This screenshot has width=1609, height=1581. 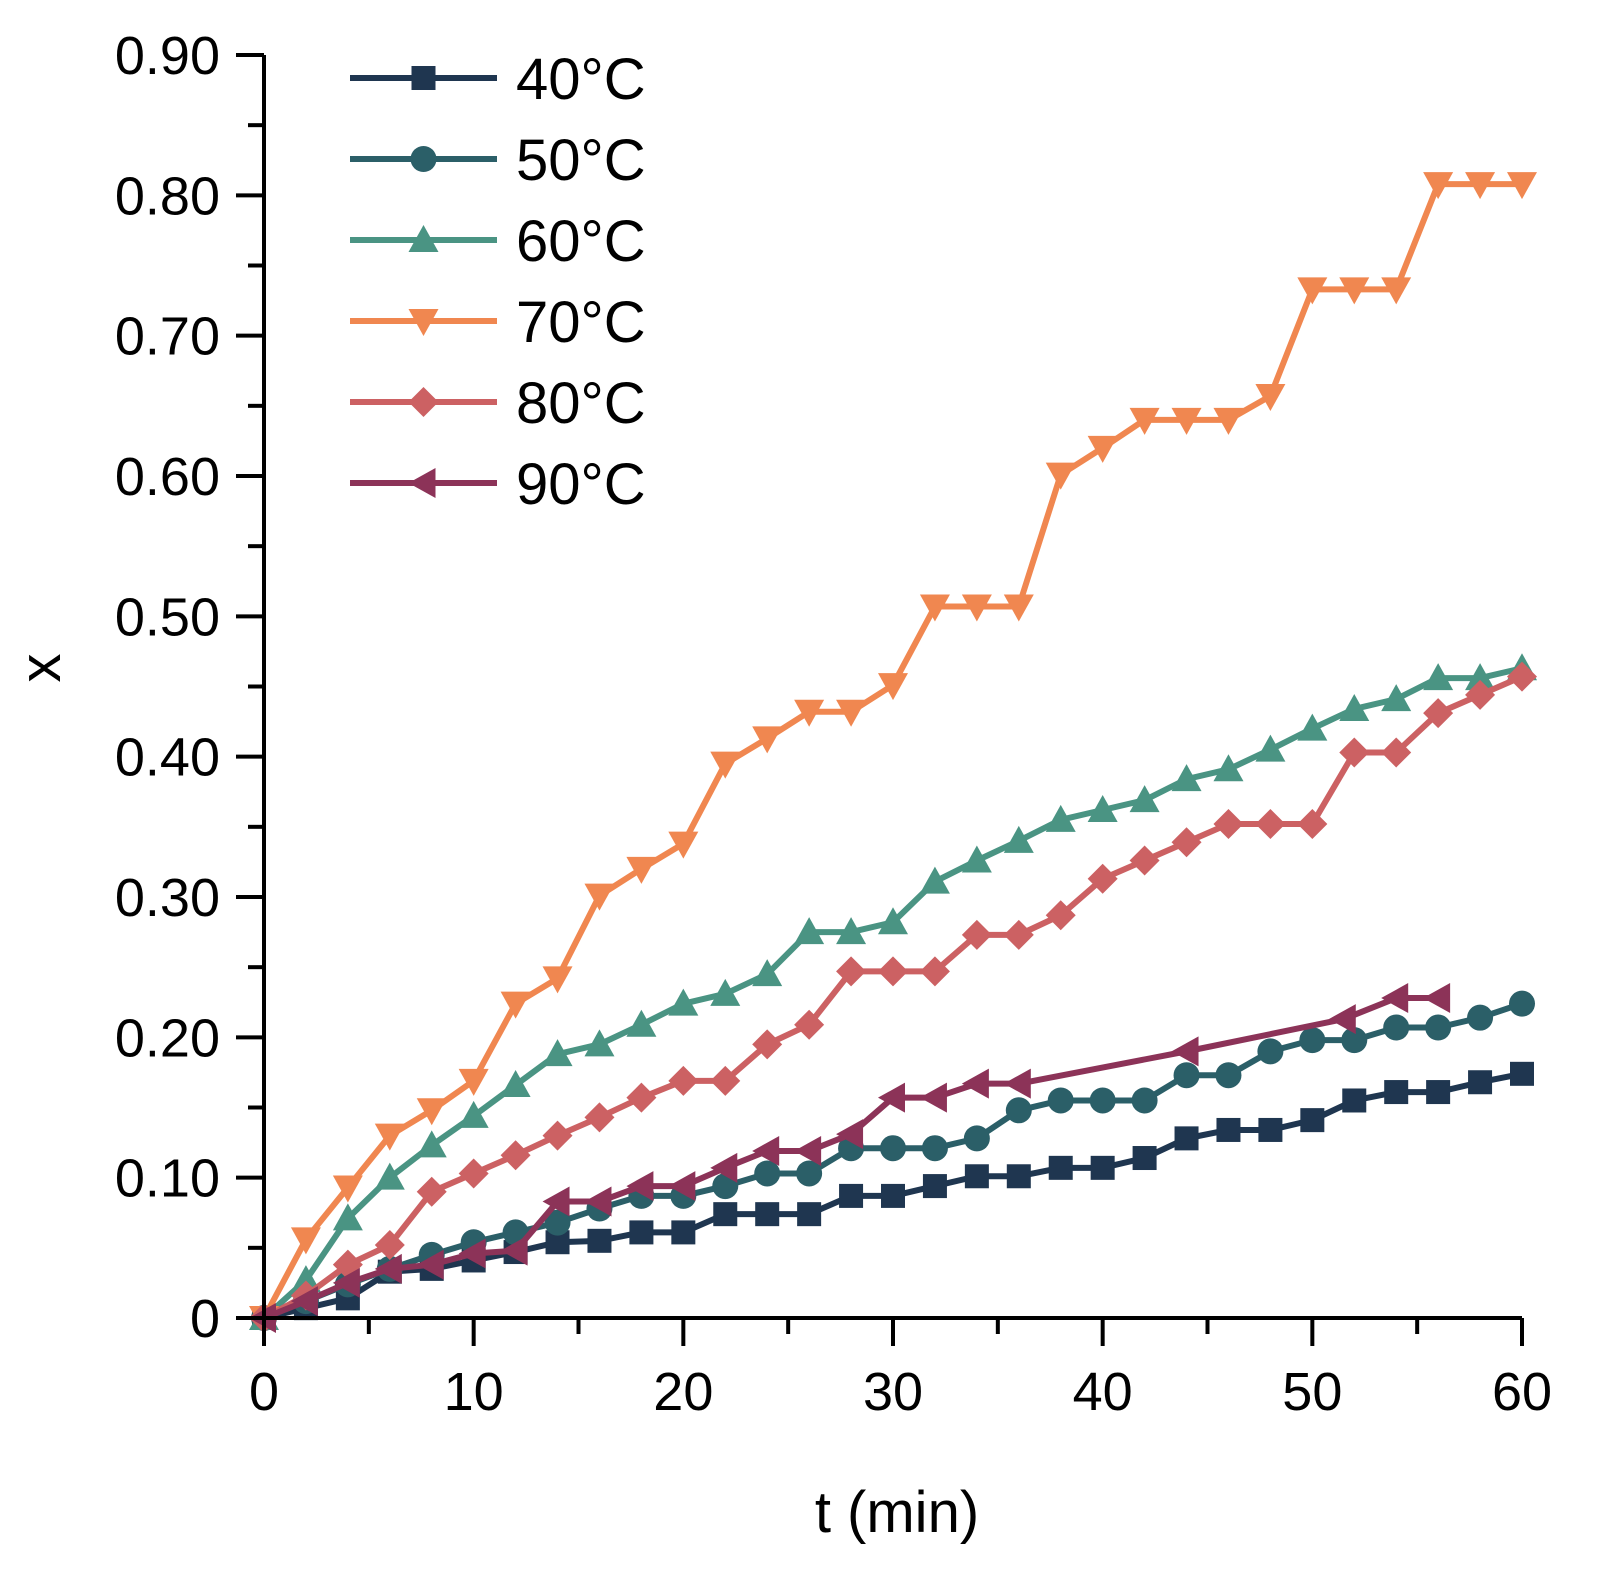 What do you see at coordinates (498, 79) in the screenshot?
I see `legend-item: 40°C` at bounding box center [498, 79].